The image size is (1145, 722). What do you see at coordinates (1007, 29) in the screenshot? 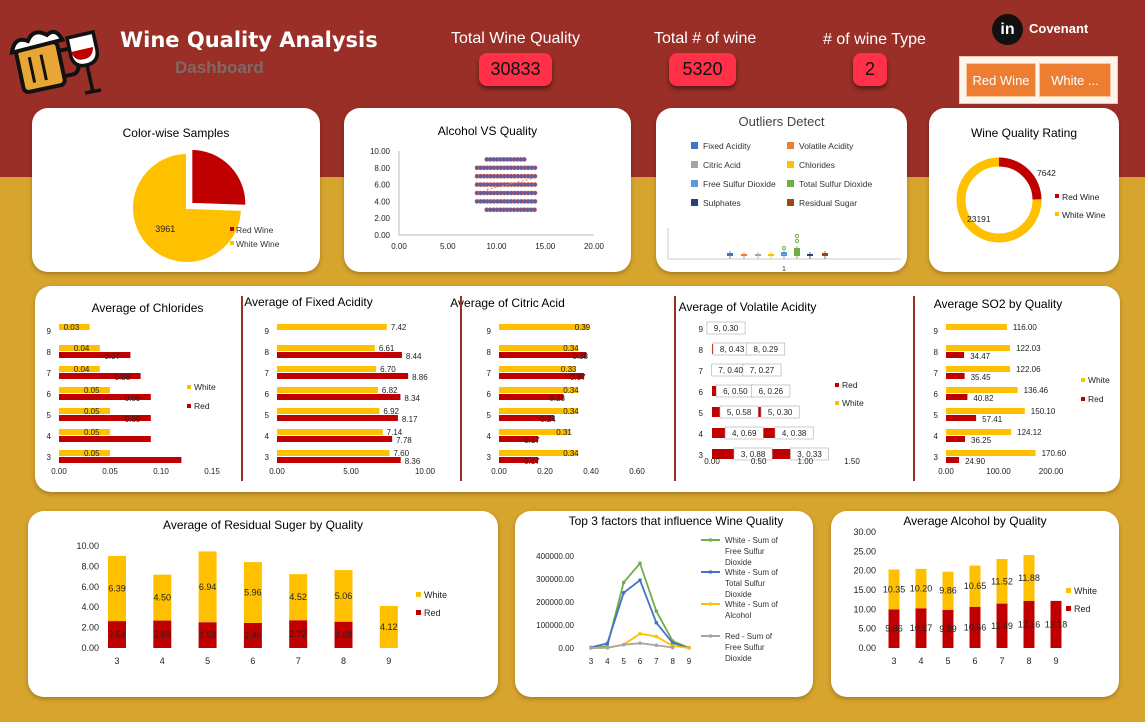
I see `linkedin-icon: in` at bounding box center [1007, 29].